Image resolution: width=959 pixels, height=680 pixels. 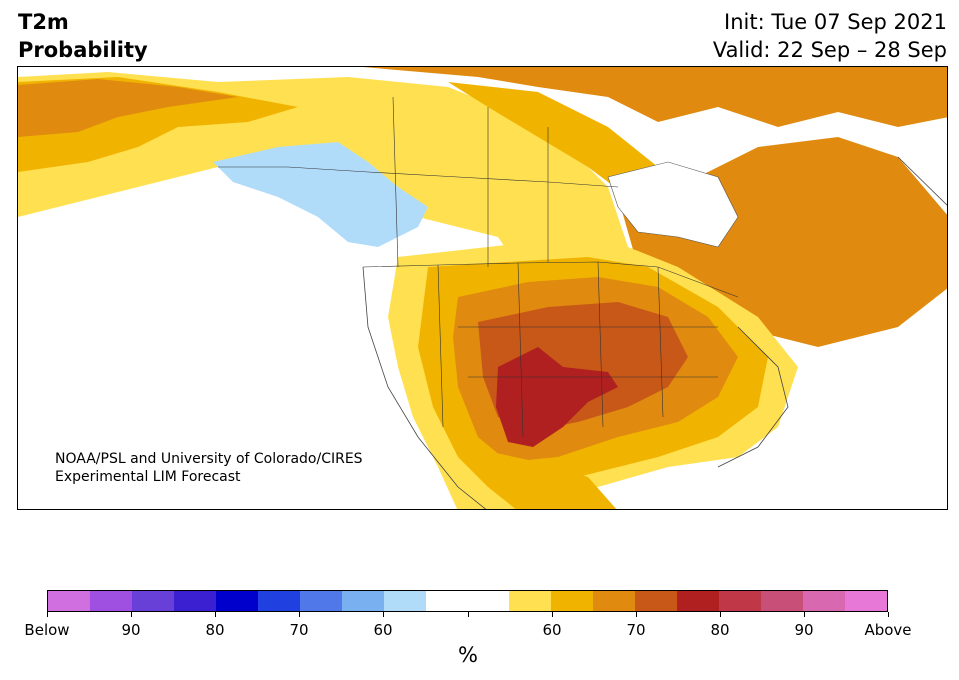 What do you see at coordinates (83, 50) in the screenshot?
I see `product-label: Probability` at bounding box center [83, 50].